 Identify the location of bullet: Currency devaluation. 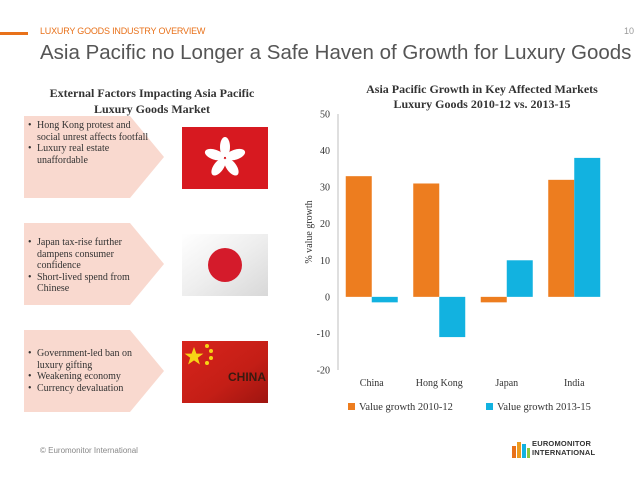
(90, 389).